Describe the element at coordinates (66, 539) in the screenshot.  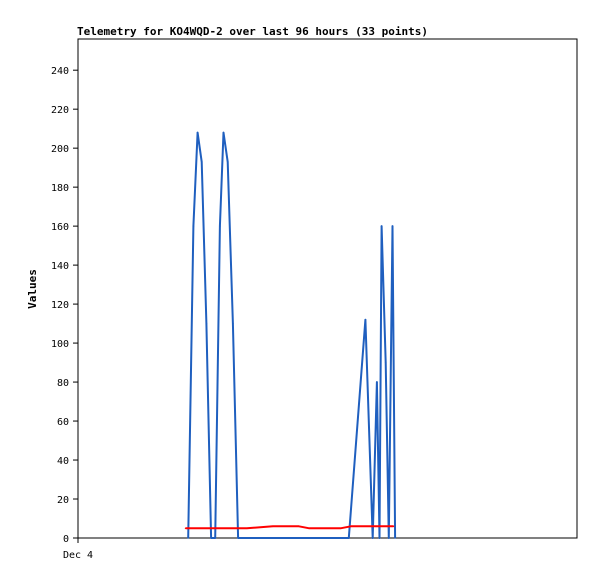
I see `y-tick-label: 0` at that location.